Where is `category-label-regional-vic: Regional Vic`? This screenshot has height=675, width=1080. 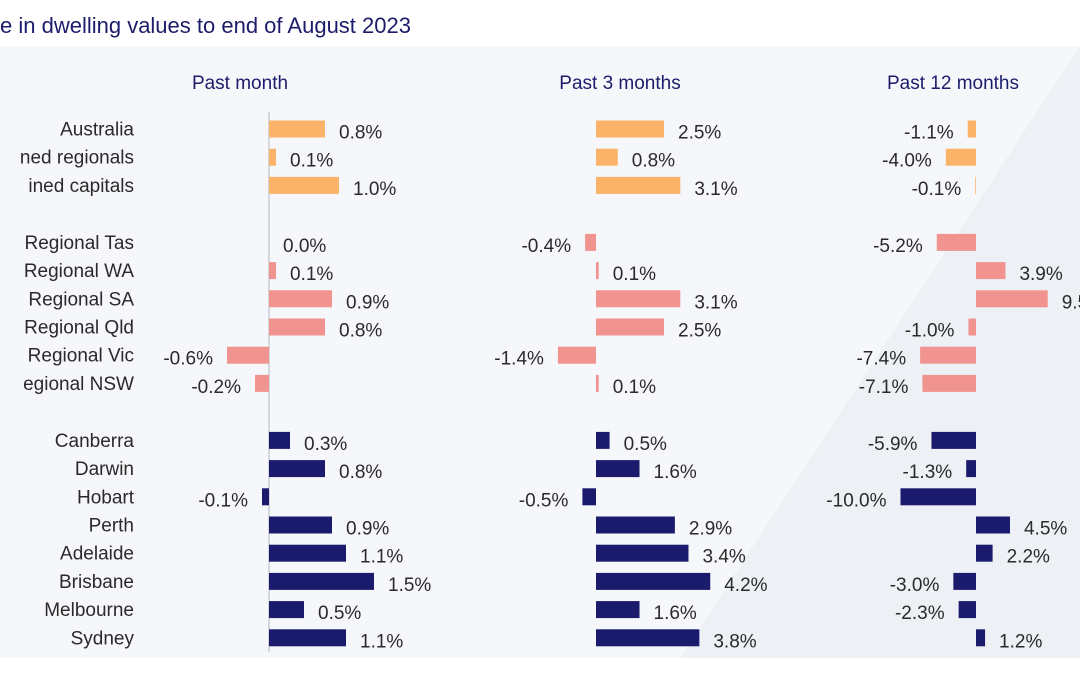 category-label-regional-vic: Regional Vic is located at coordinates (81, 356).